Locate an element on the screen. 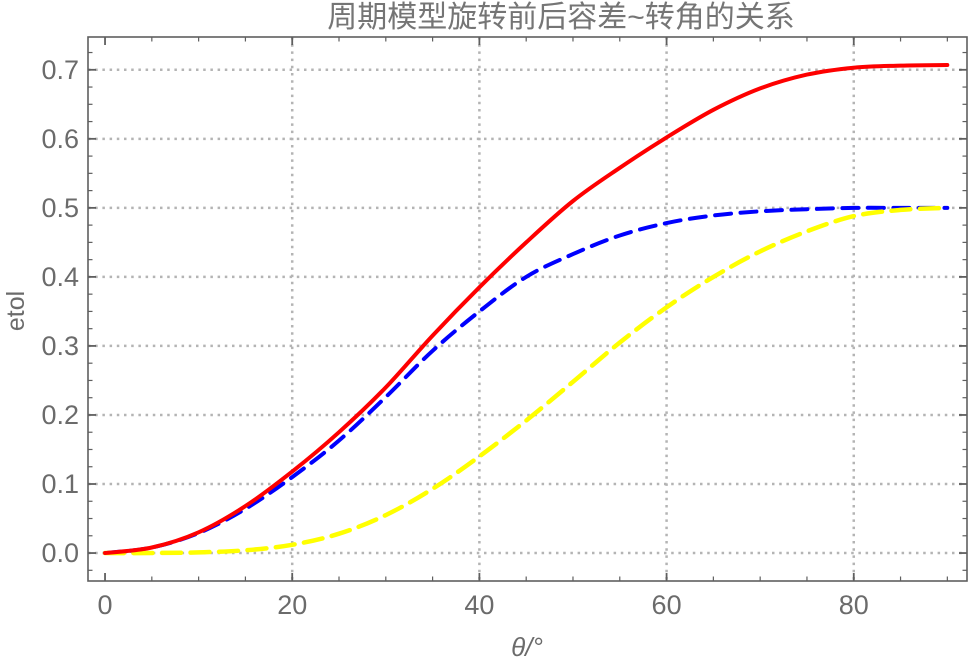  x-axis-label: θ/° is located at coordinates (527, 647).